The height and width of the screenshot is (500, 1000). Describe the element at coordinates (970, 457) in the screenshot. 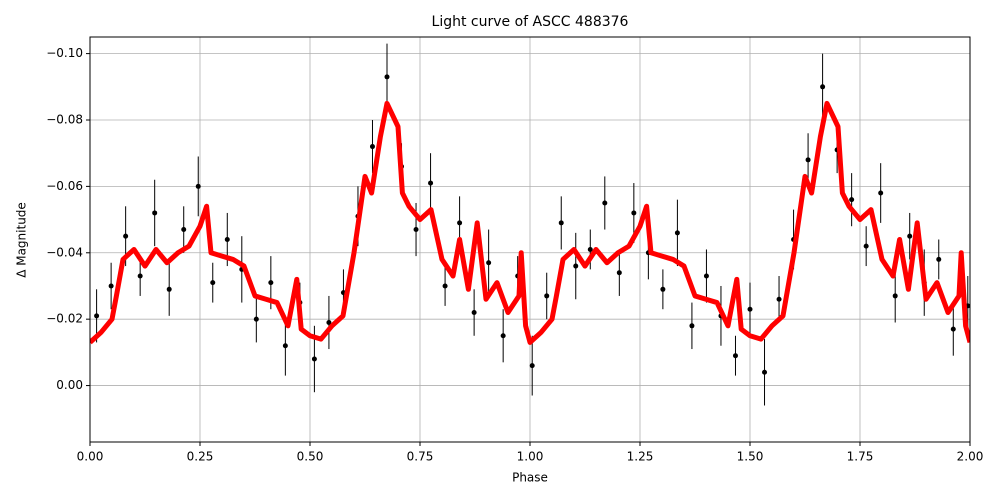

I see `x-tick-label: 2.00` at that location.